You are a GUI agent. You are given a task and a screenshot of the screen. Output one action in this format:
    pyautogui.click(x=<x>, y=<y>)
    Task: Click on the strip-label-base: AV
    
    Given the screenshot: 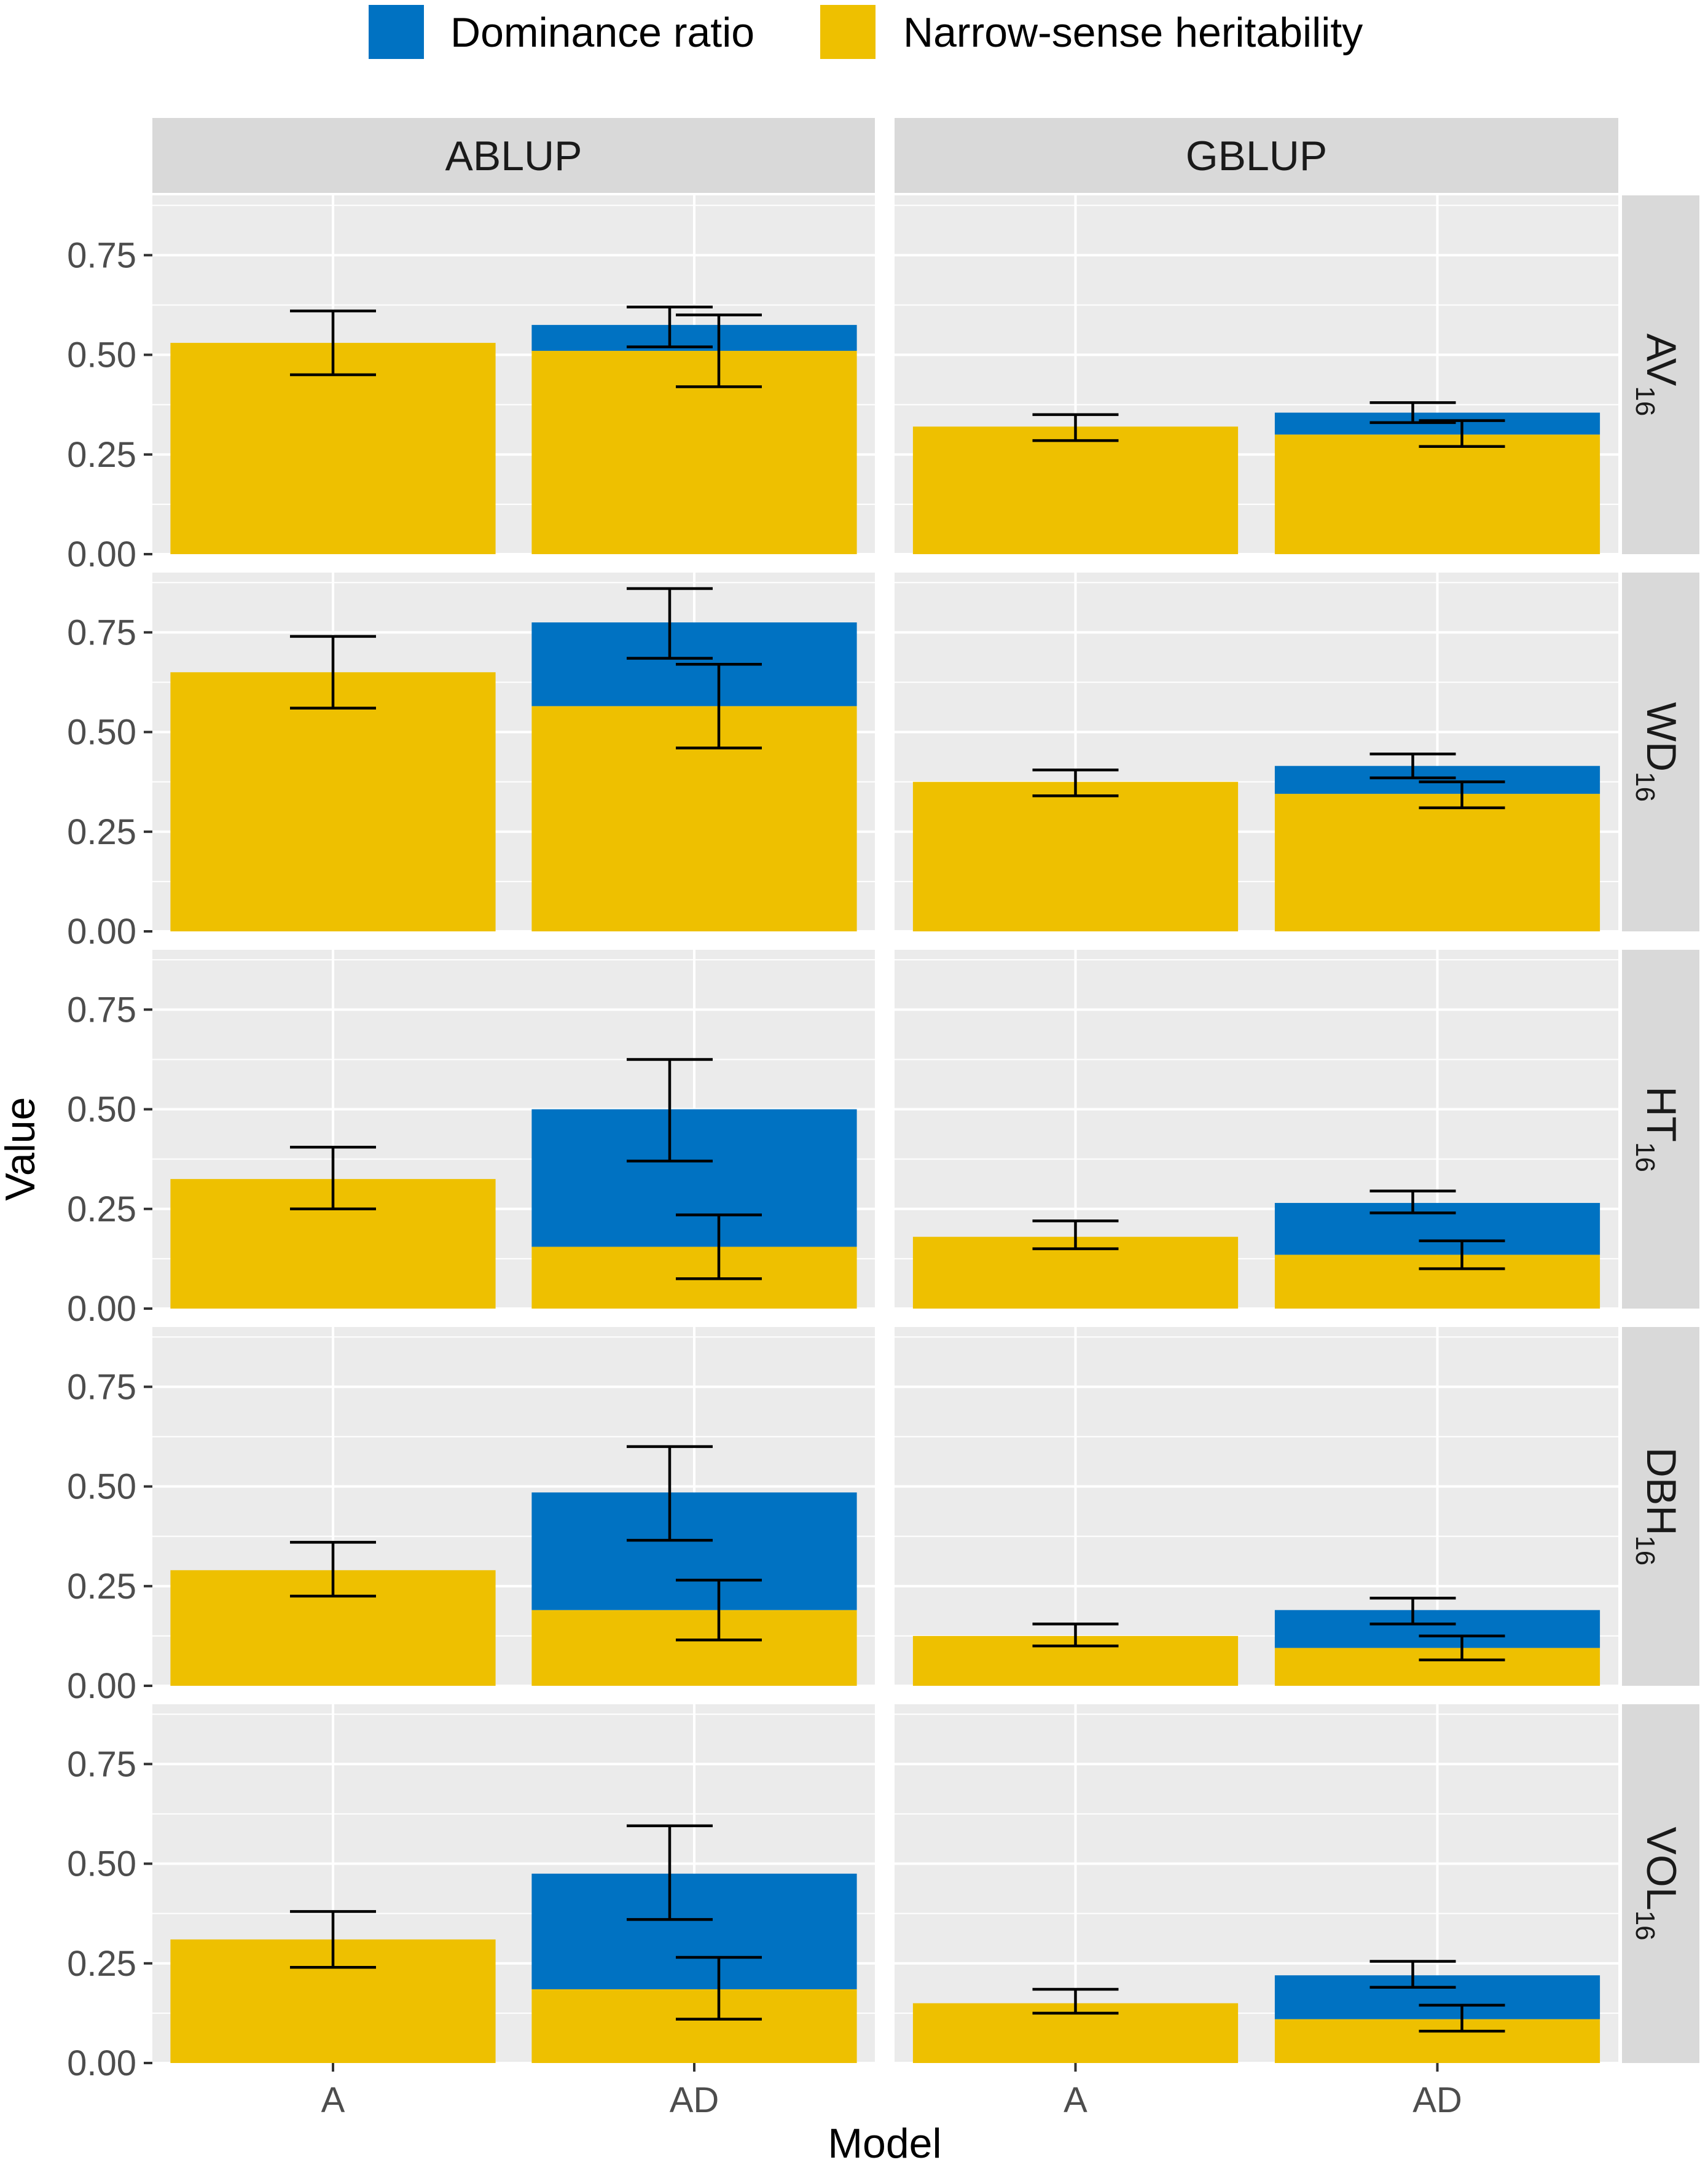 What is the action you would take?
    pyautogui.click(x=1661, y=360)
    